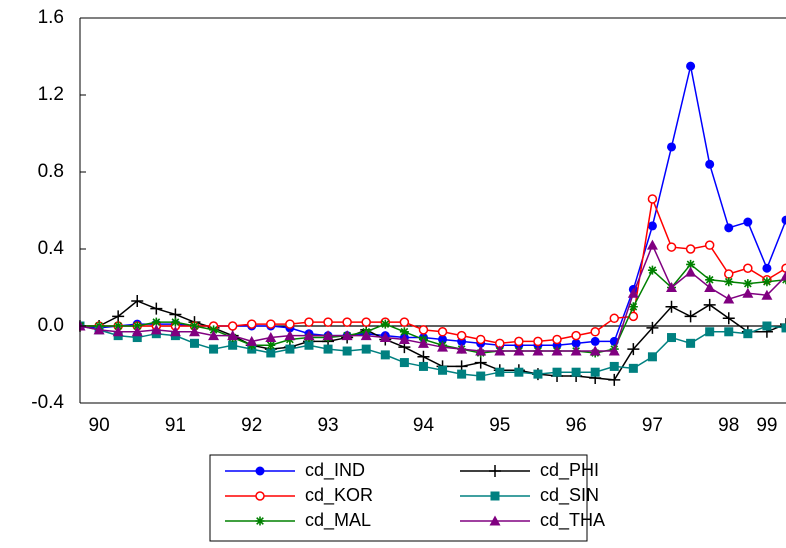 This screenshot has width=786, height=548. I want to click on legend-label: cd_KOR, so click(339, 495).